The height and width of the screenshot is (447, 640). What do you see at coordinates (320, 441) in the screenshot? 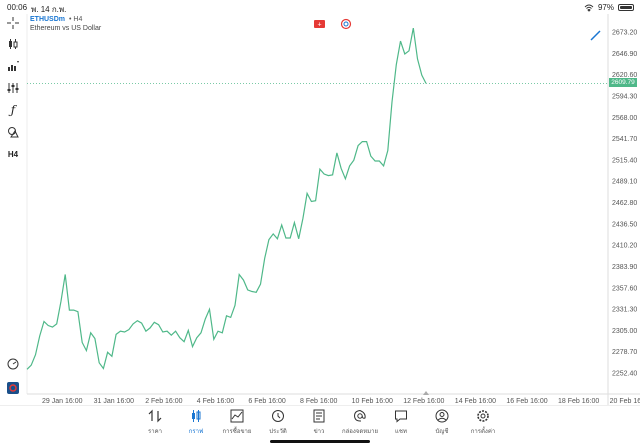
I see `home-indicator` at bounding box center [320, 441].